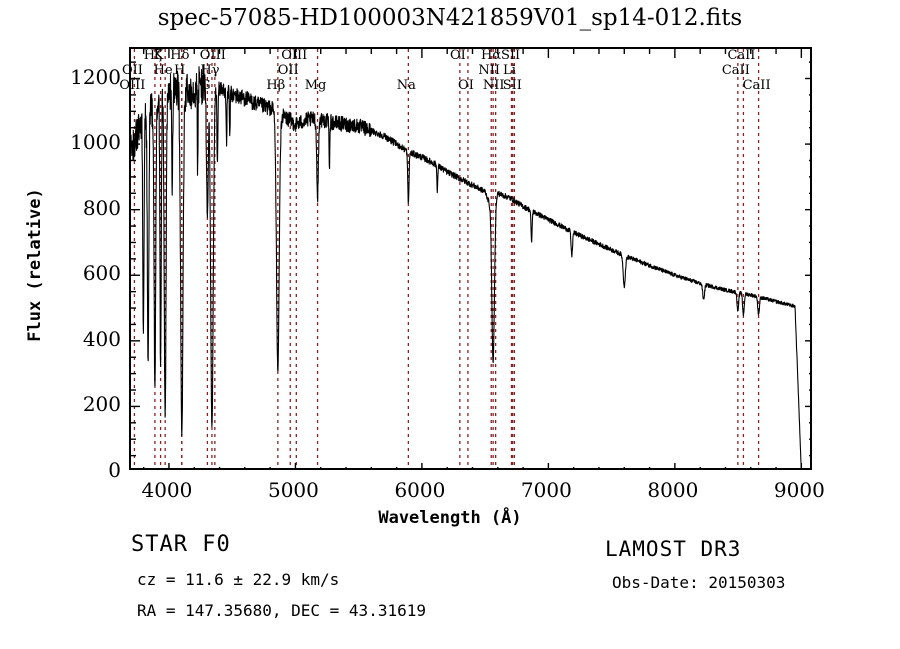  Describe the element at coordinates (281, 610) in the screenshot. I see `coordinates: RA = 147.35680, DEC = 43.31619` at that location.